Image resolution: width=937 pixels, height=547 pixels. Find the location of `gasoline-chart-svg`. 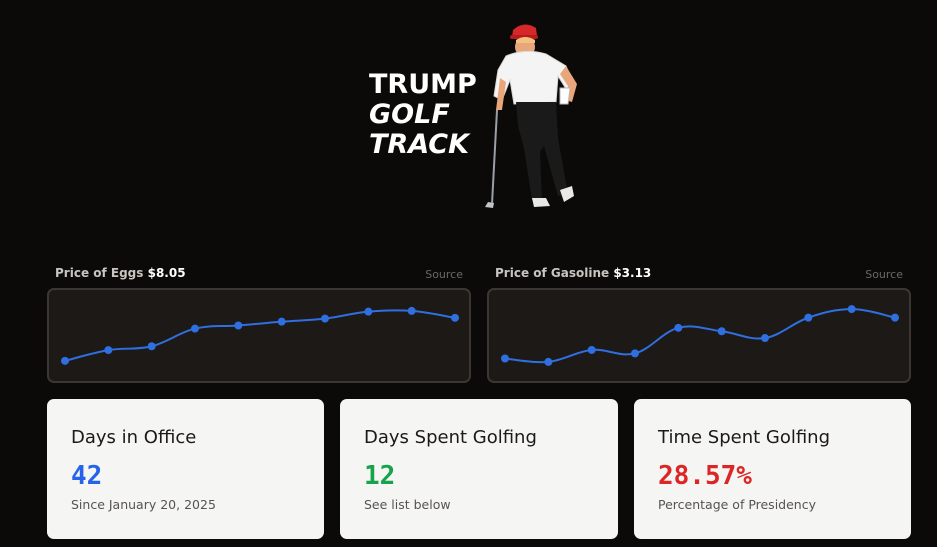

gasoline-chart-svg is located at coordinates (700, 335).